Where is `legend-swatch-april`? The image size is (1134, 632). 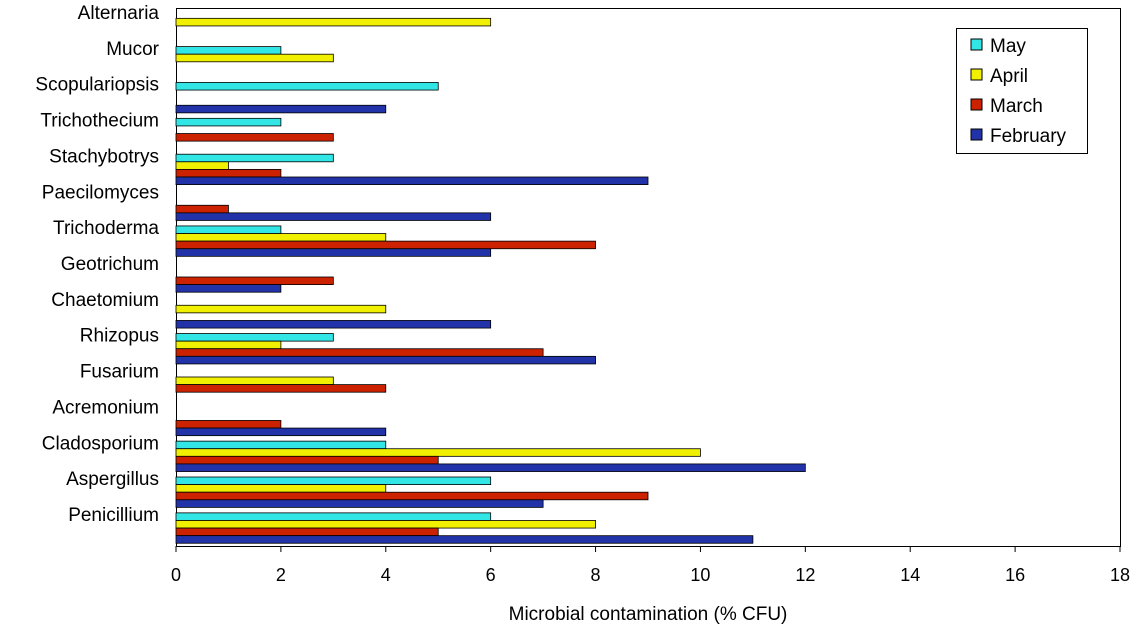 legend-swatch-april is located at coordinates (976, 74).